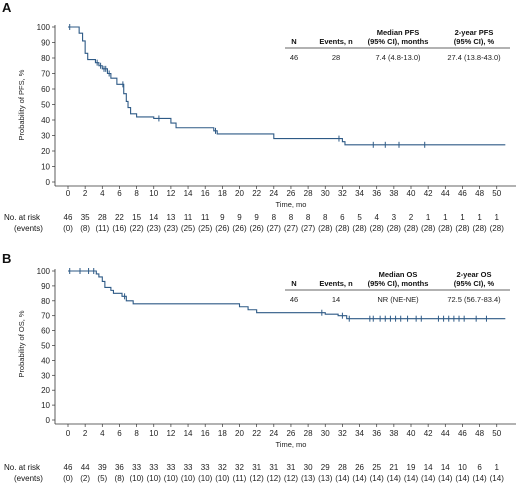 This screenshot has height=489, width=520. I want to click on panel-b-x-tick-label: 30, so click(325, 433).